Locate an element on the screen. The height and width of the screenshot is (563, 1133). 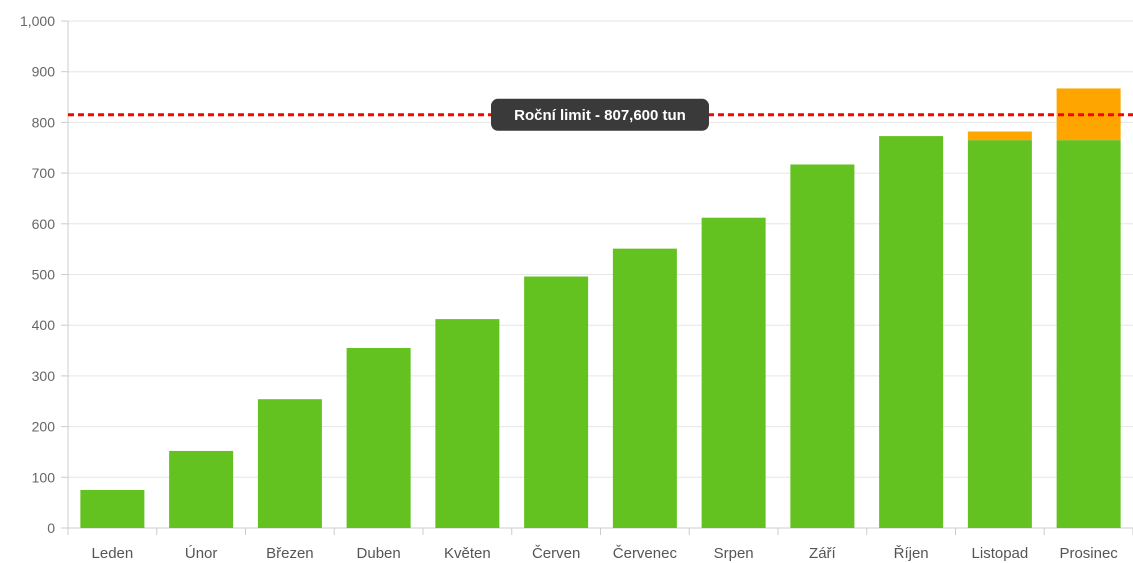
y-tick-label: 300 is located at coordinates (44, 376).